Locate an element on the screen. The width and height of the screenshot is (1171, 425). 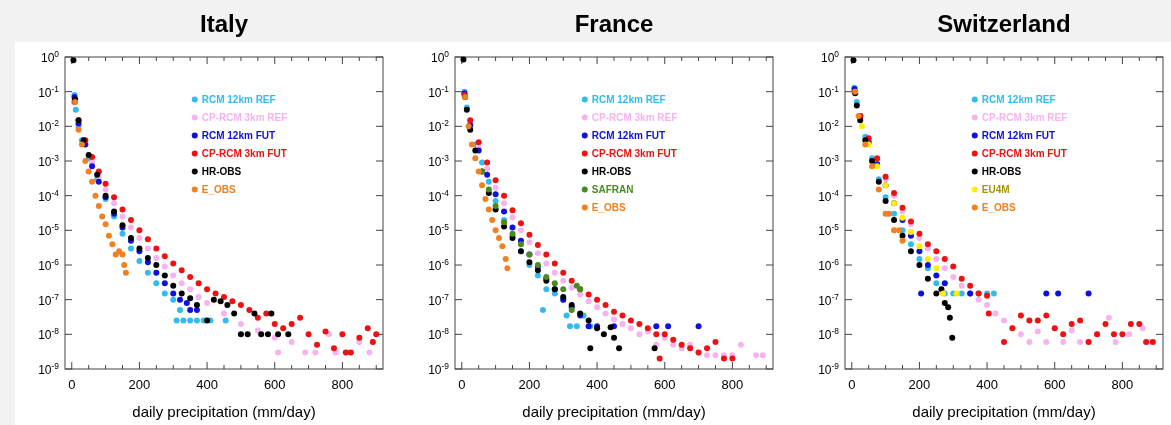
chart-title: Italy is located at coordinates (224, 23).